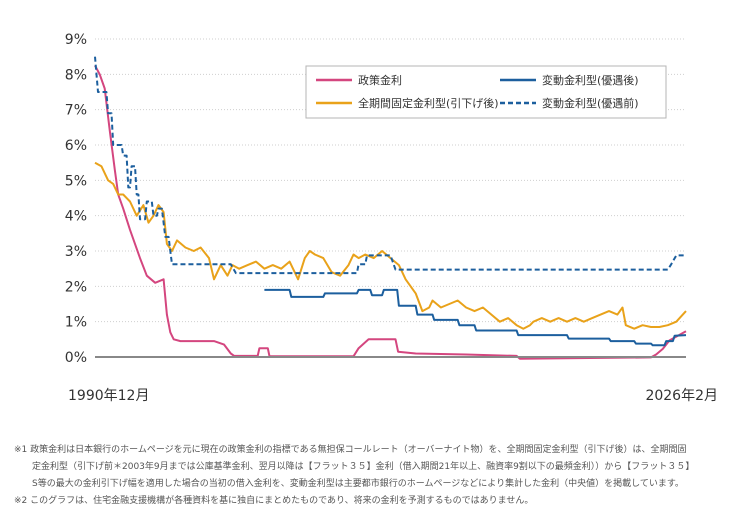 The width and height of the screenshot is (734, 520). Describe the element at coordinates (76, 111) in the screenshot. I see `y-tick-label: 7%` at that location.